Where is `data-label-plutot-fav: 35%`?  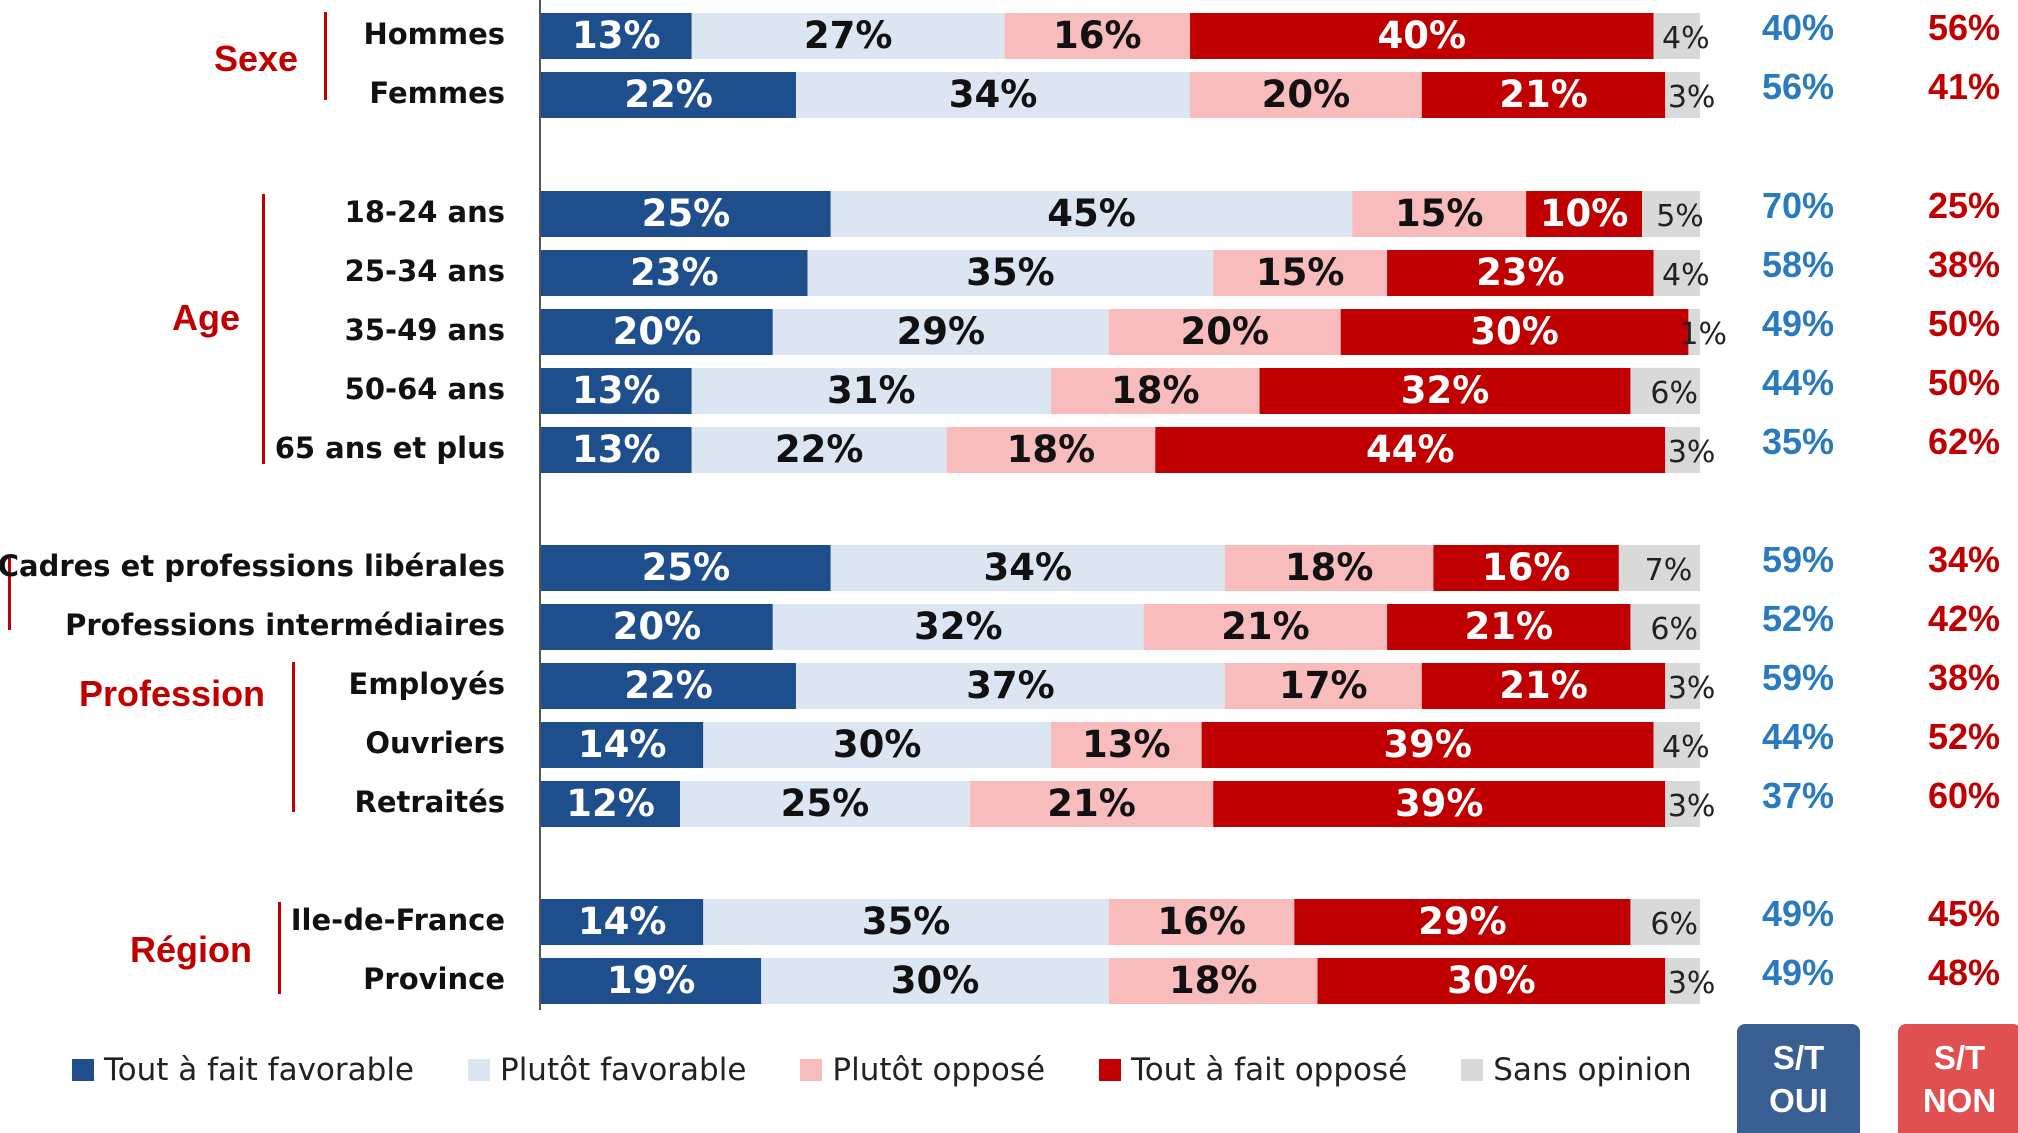
data-label-plutot-fav: 35% is located at coordinates (1010, 272).